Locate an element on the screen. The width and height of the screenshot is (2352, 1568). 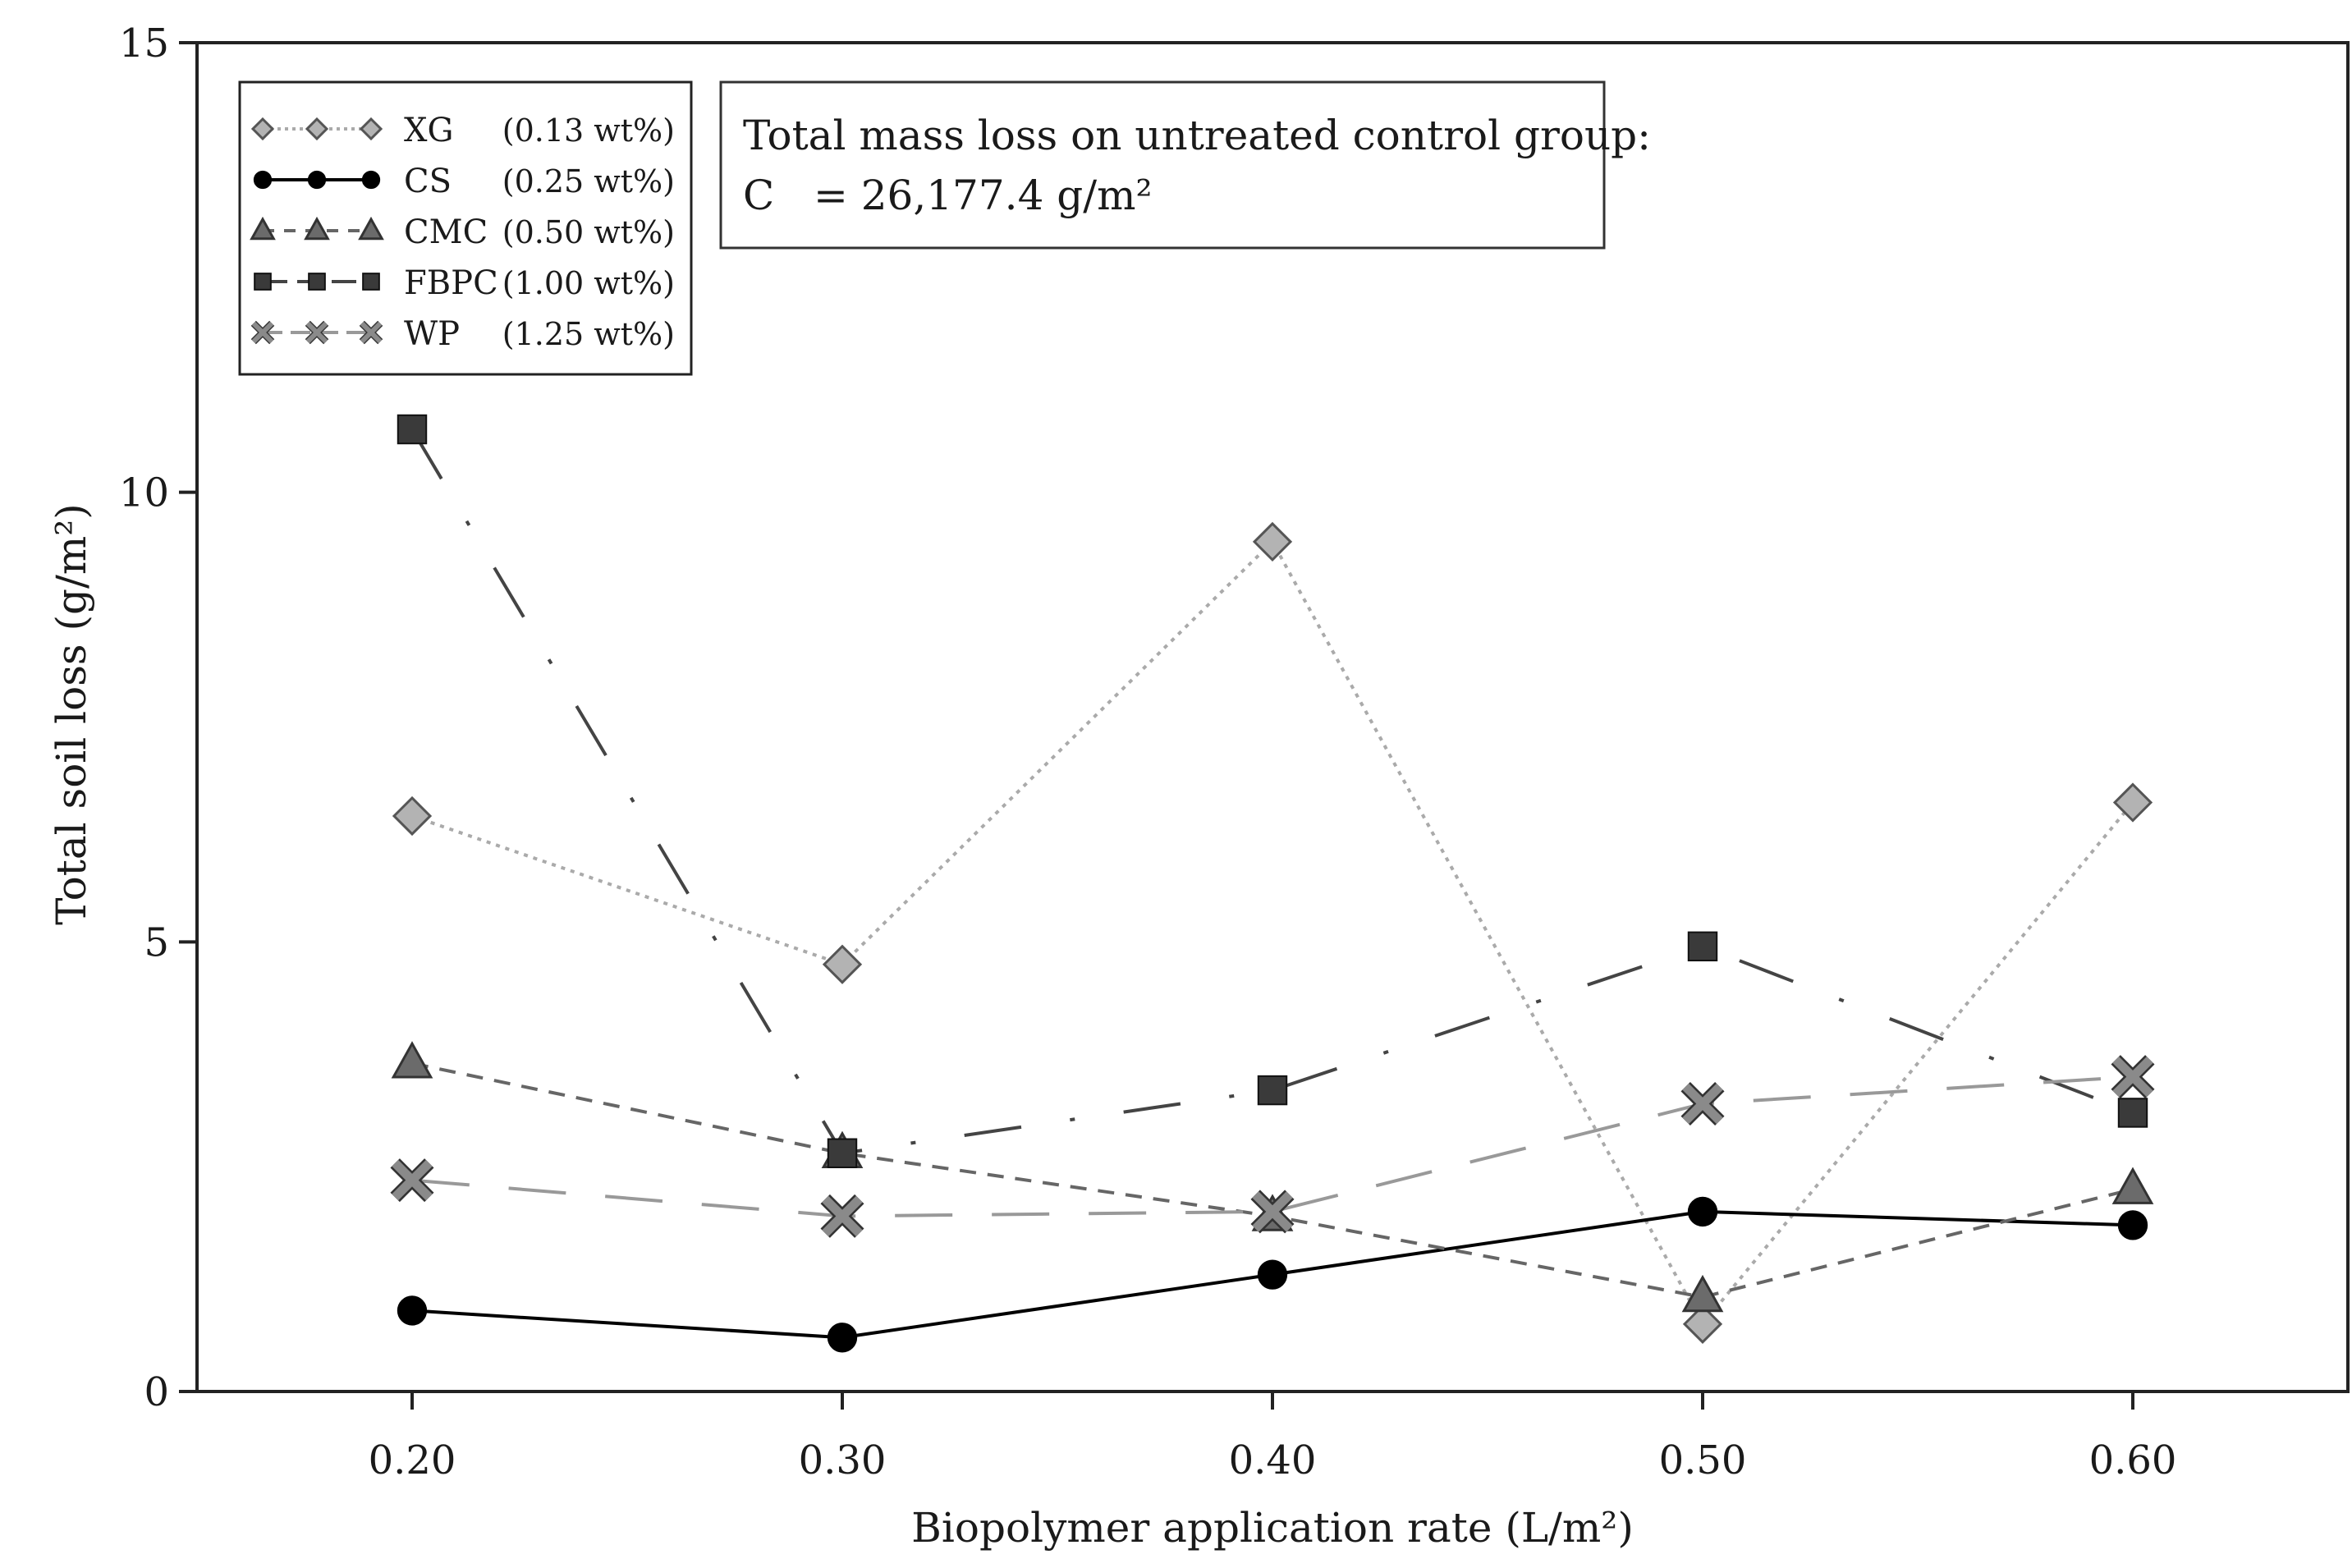
legend-item-xg: XG (0.13 wt%) is located at coordinates (462, 130).